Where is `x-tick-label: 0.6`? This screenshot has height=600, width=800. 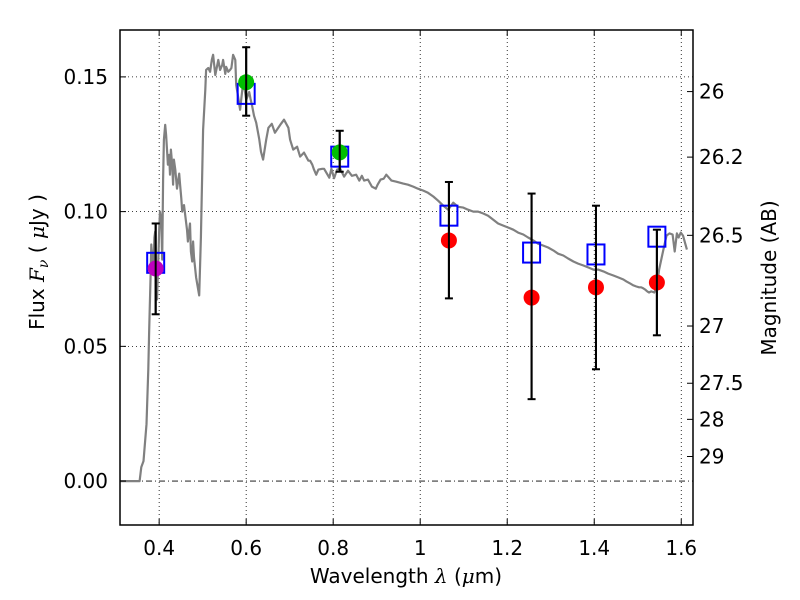
x-tick-label: 0.6 is located at coordinates (246, 548).